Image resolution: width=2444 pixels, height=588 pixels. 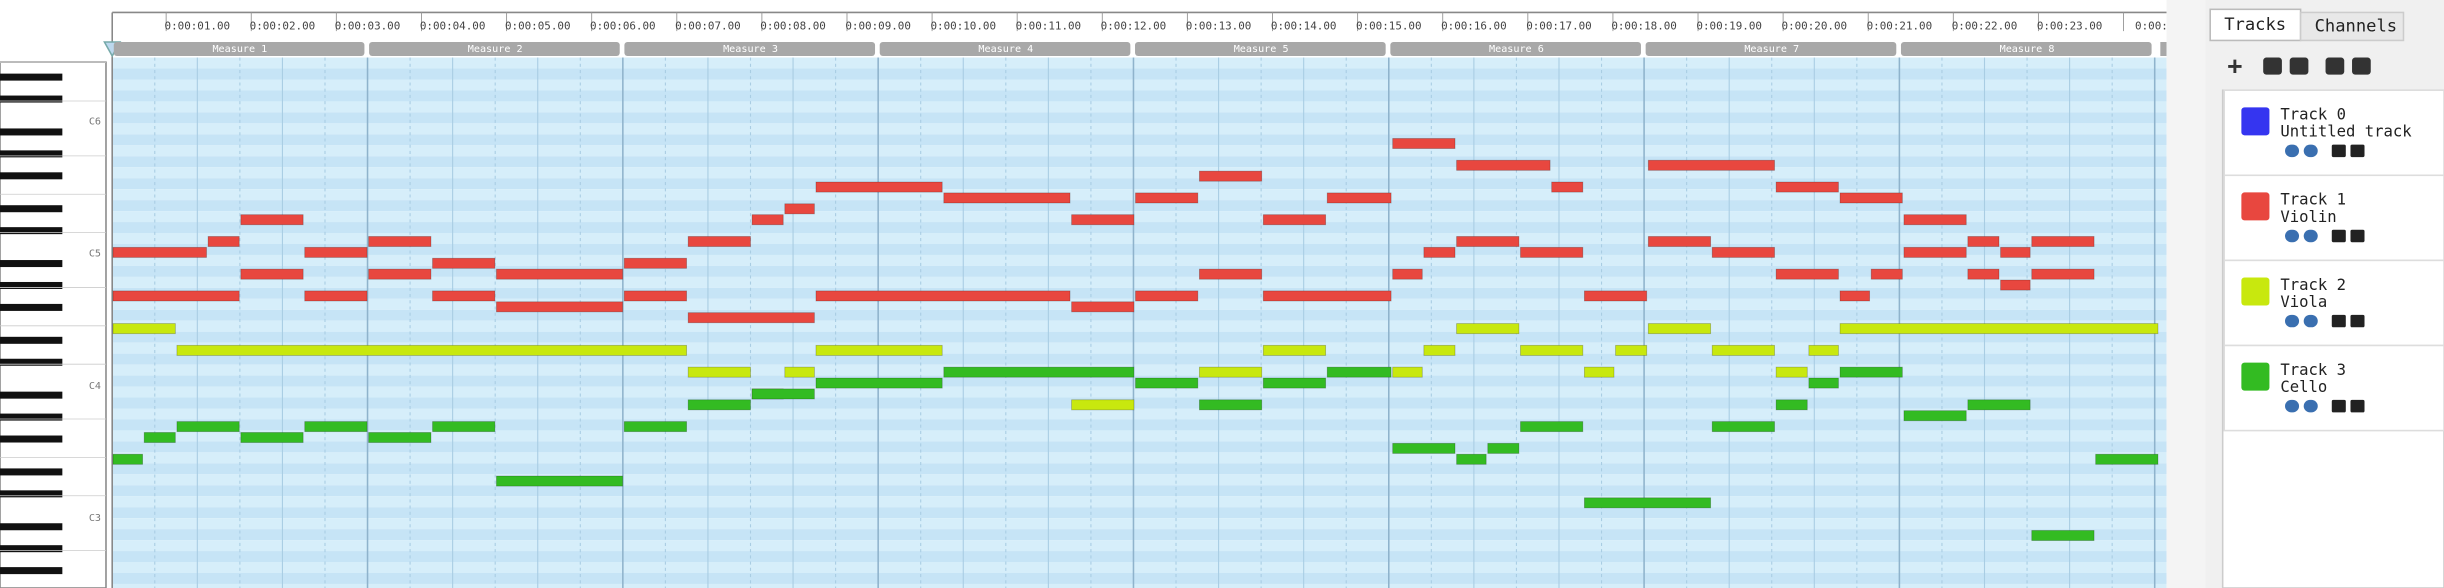 I want to click on tab, so click(x=2255, y=25).